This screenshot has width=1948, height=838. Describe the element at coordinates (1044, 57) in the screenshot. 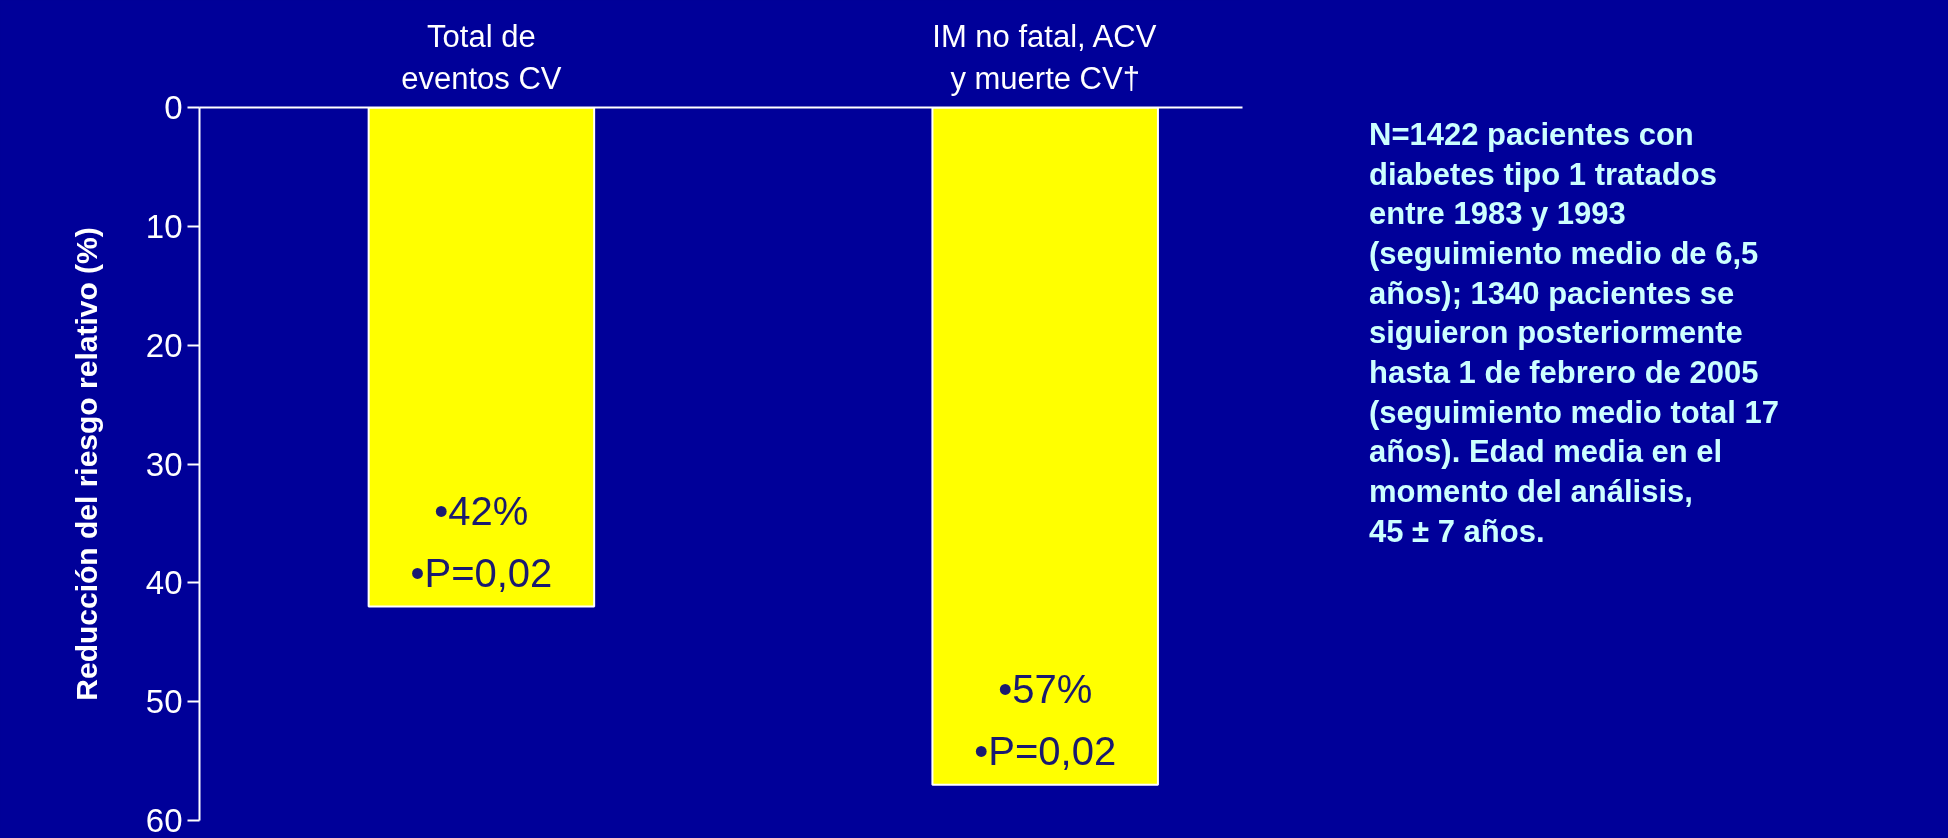

I see `x-tick-label: IM no fatal, ACV y muerte CV†` at that location.